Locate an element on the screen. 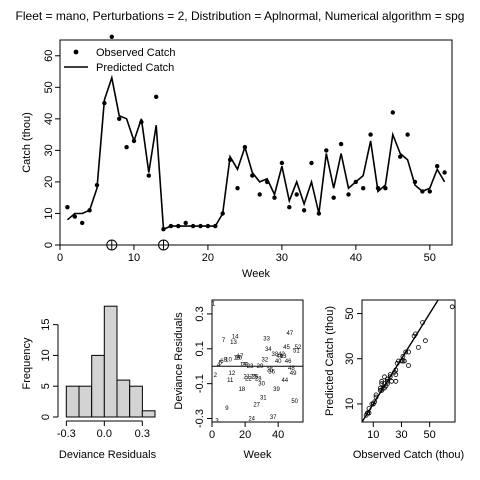  y-tick-label: 50 is located at coordinates (350, 313).